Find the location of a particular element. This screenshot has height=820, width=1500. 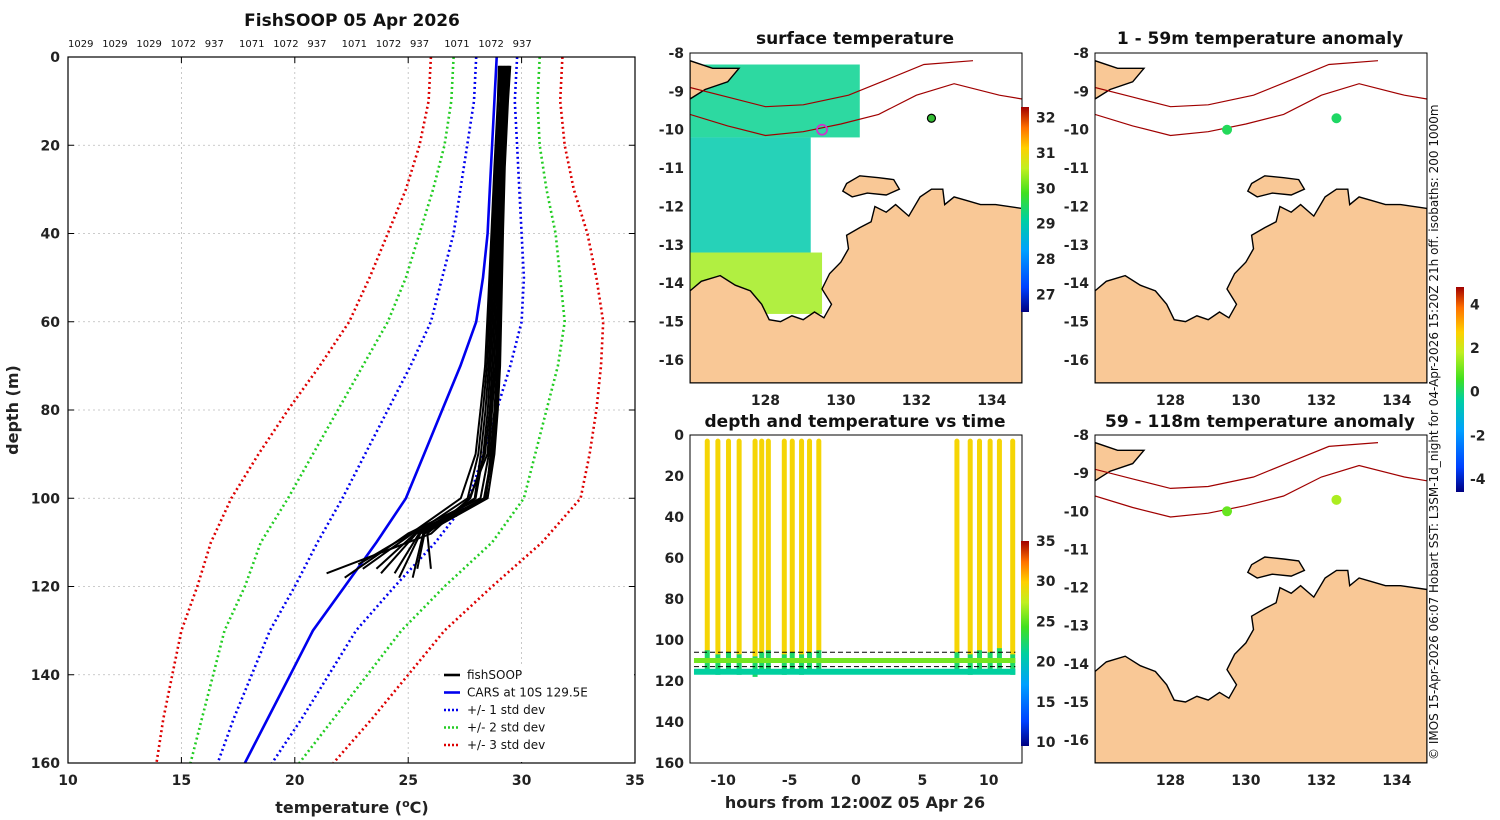

y-tick-label: 0 is located at coordinates (55, 58).